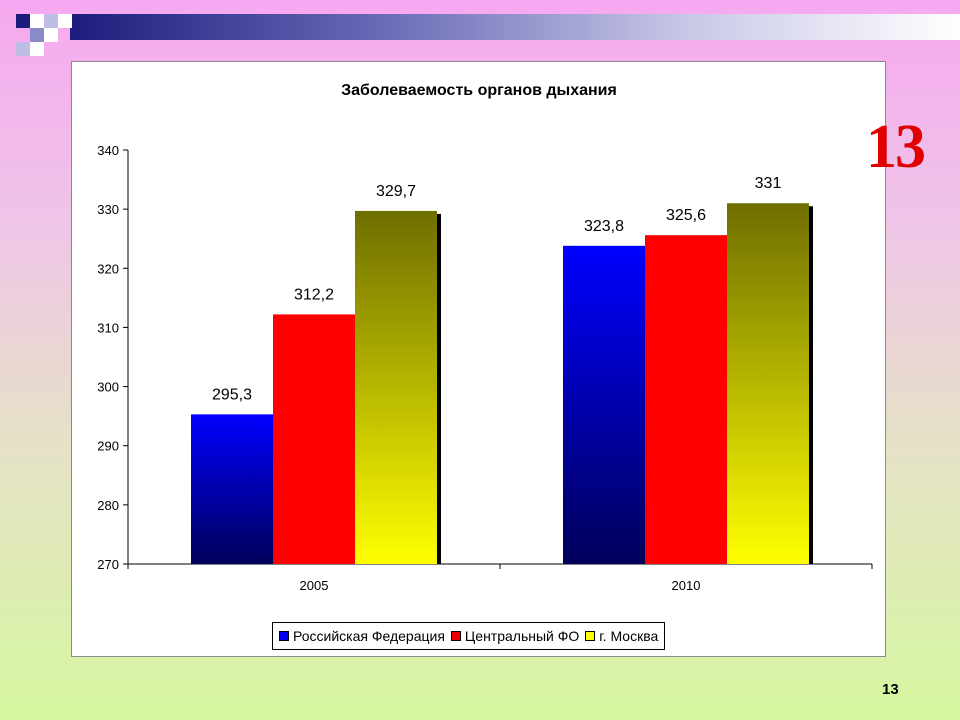 Image resolution: width=960 pixels, height=720 pixels. I want to click on legend-item: г. Москва, so click(621, 636).